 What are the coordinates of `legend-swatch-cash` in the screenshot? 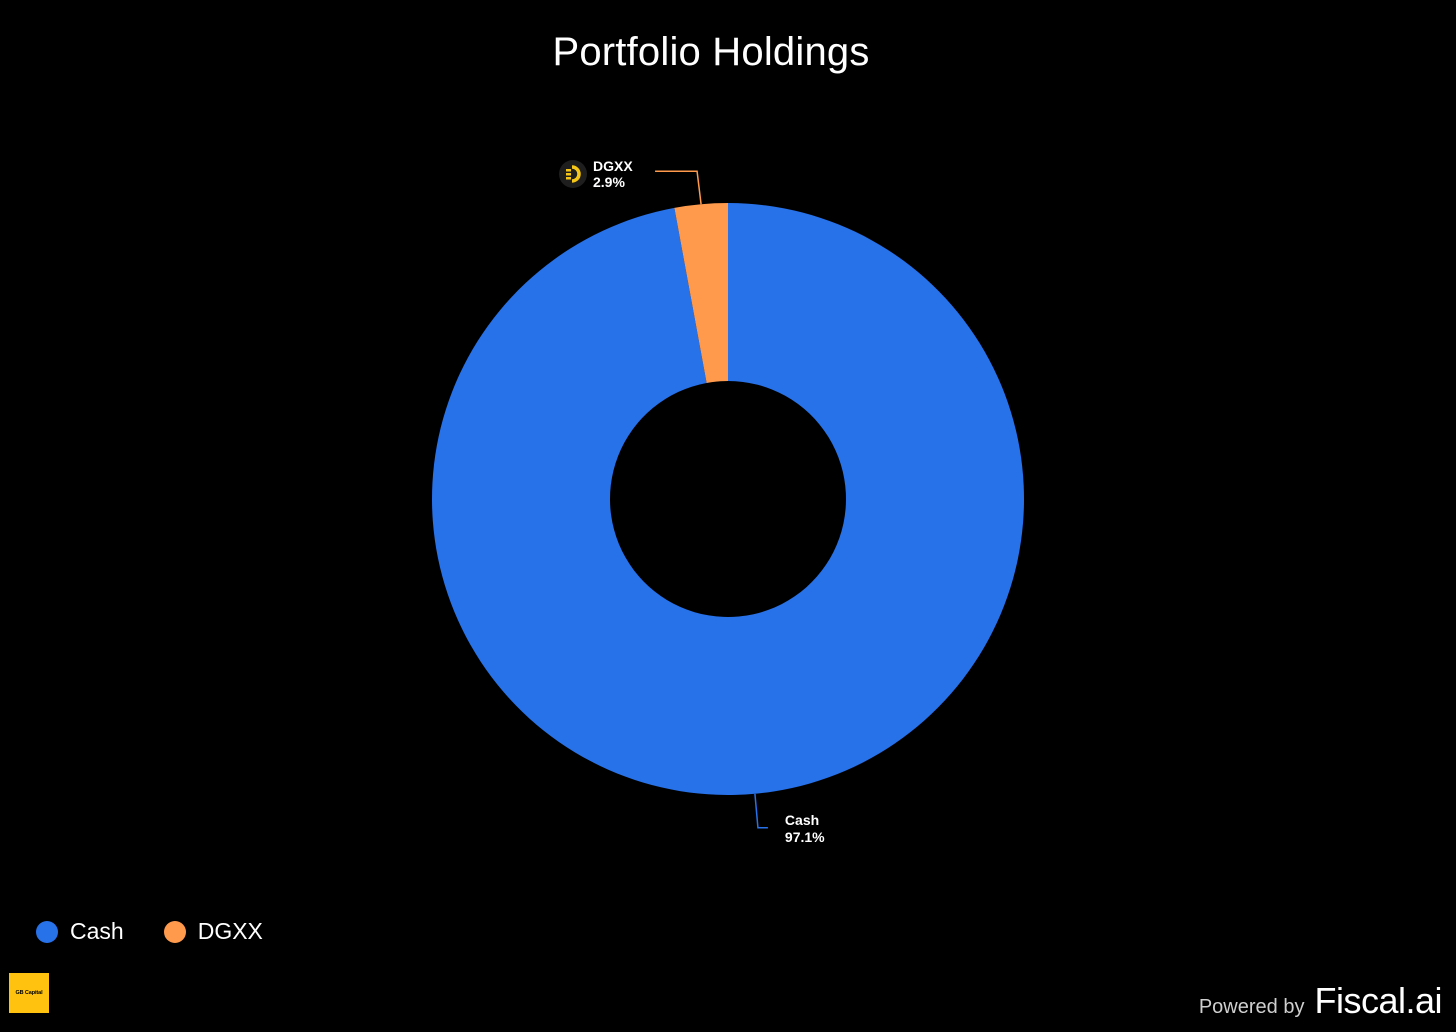 It's located at (47, 931).